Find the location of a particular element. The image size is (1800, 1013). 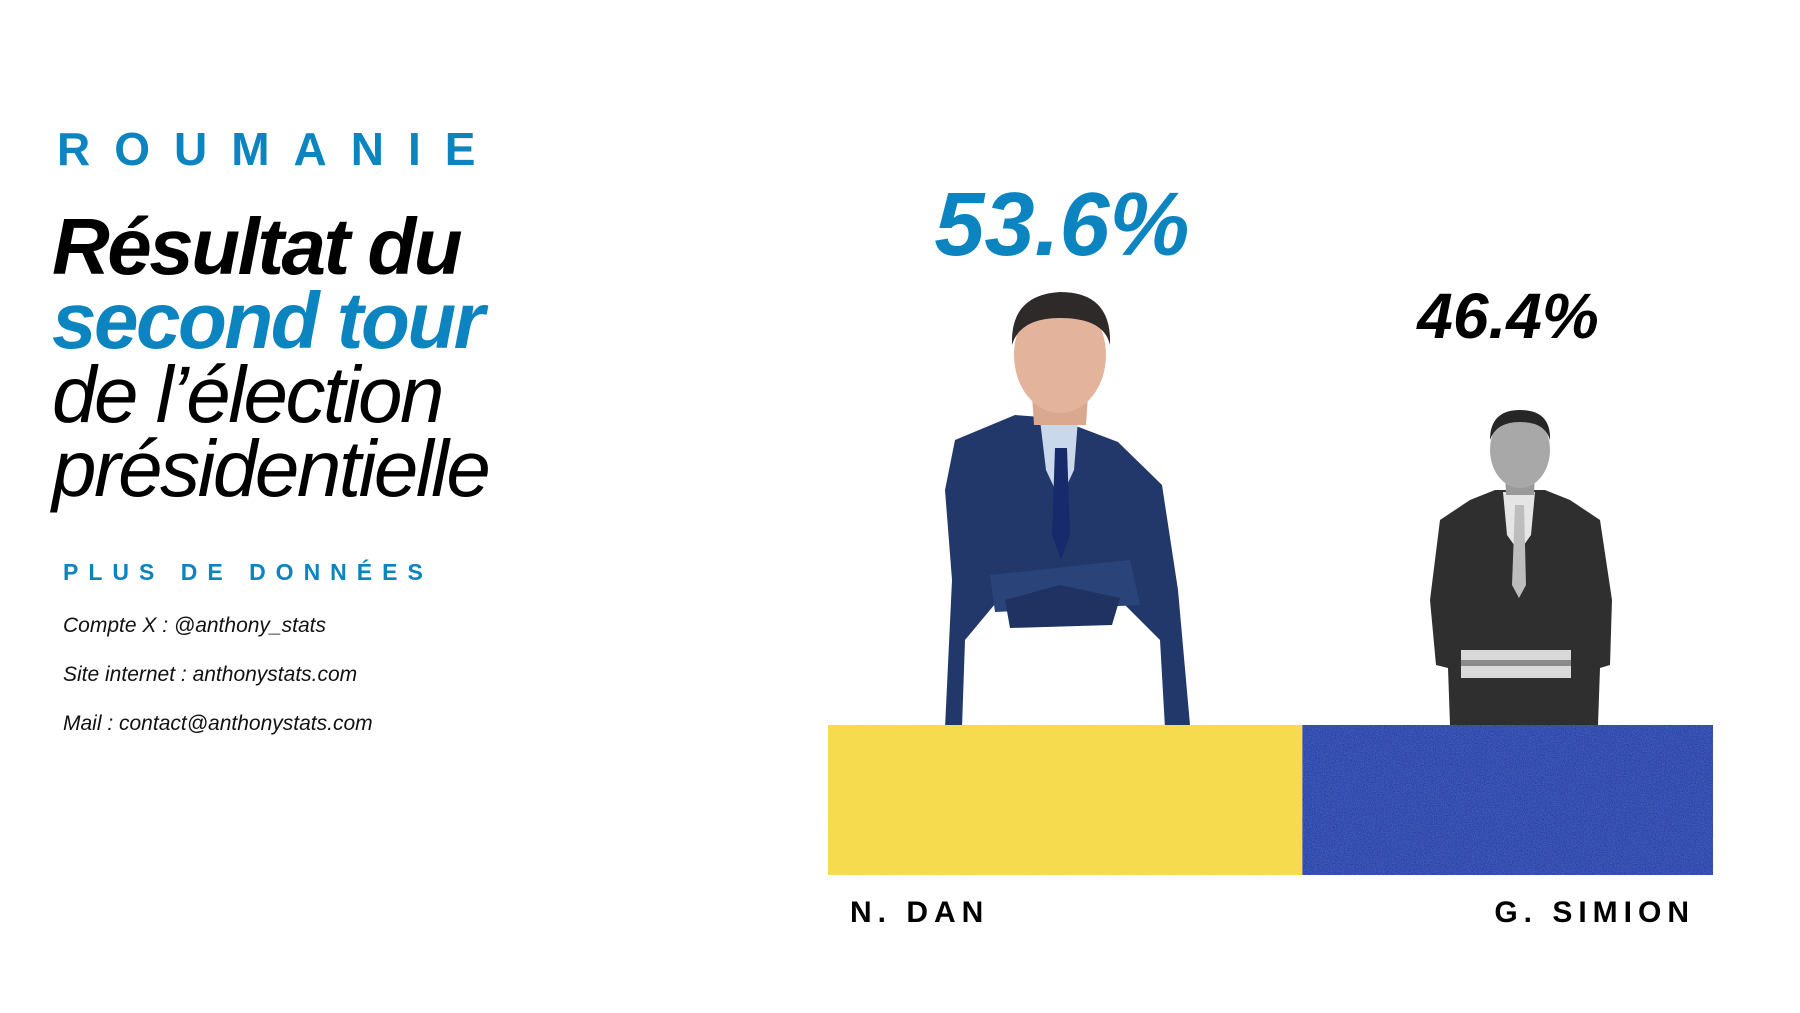

title-line-1: Résultat du is located at coordinates (257, 246).